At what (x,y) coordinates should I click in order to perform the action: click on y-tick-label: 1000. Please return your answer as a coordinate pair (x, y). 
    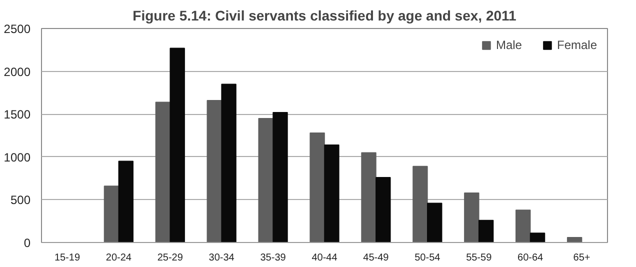
    Looking at the image, I should click on (17, 157).